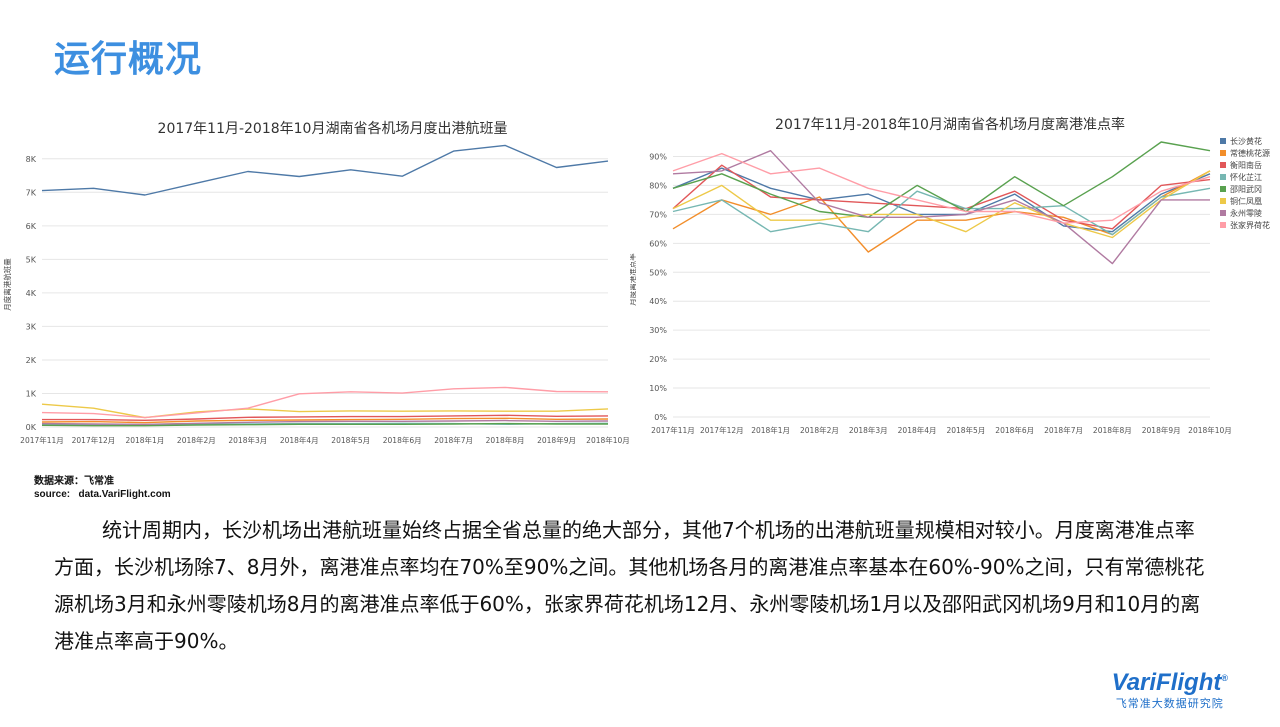  I want to click on source-line-cn: 数据来源：飞常准, so click(74, 481).